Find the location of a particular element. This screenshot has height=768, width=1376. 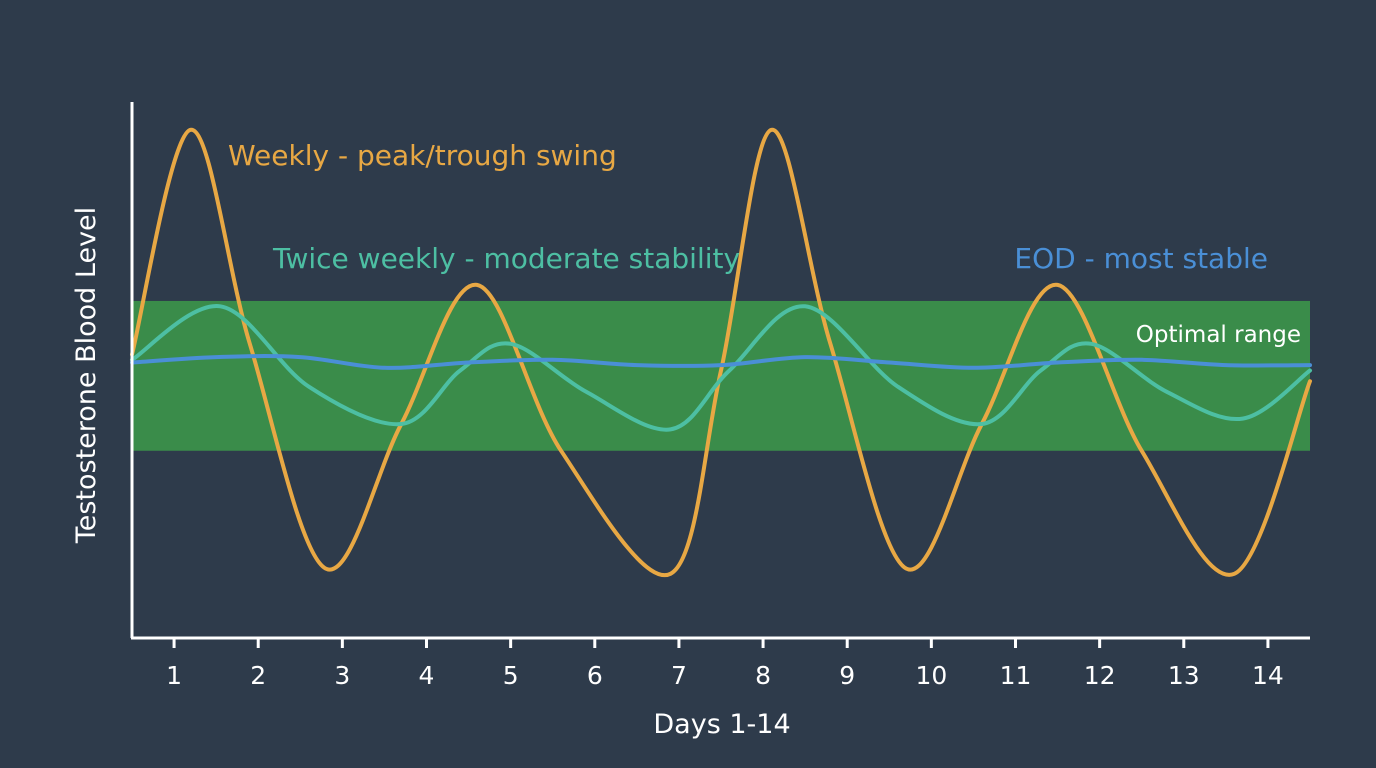

x-axis-title: Days 1-14 is located at coordinates (721, 724).